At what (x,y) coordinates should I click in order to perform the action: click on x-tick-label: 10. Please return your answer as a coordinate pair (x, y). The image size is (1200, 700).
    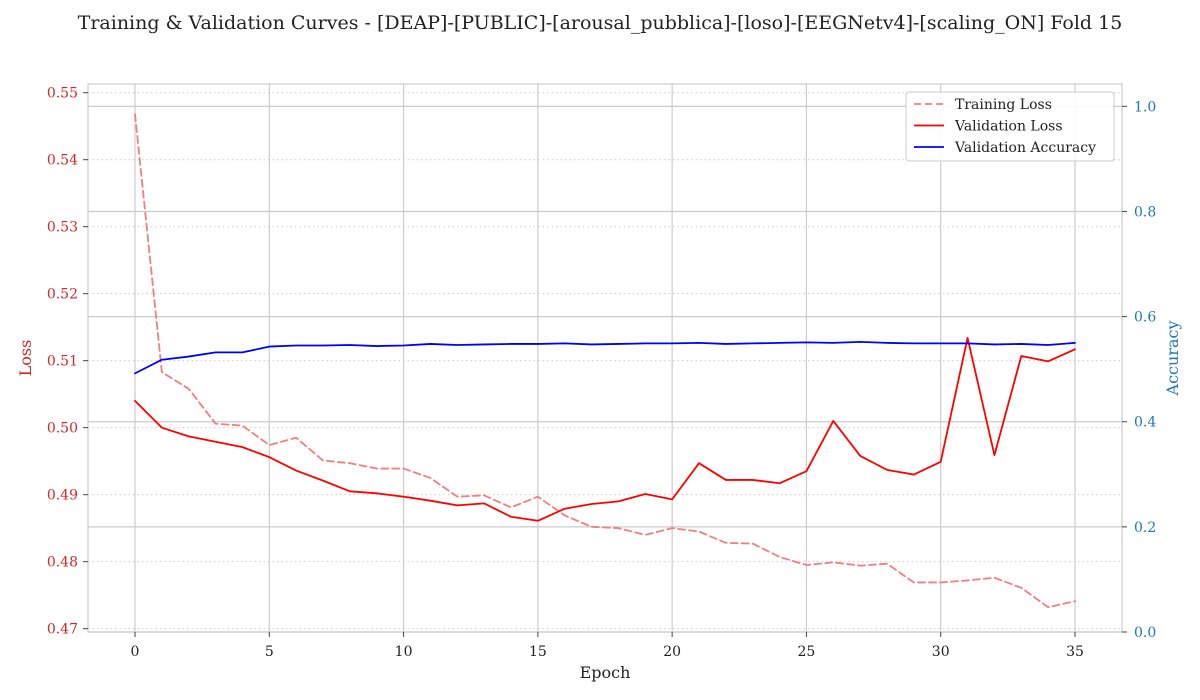
    Looking at the image, I should click on (404, 652).